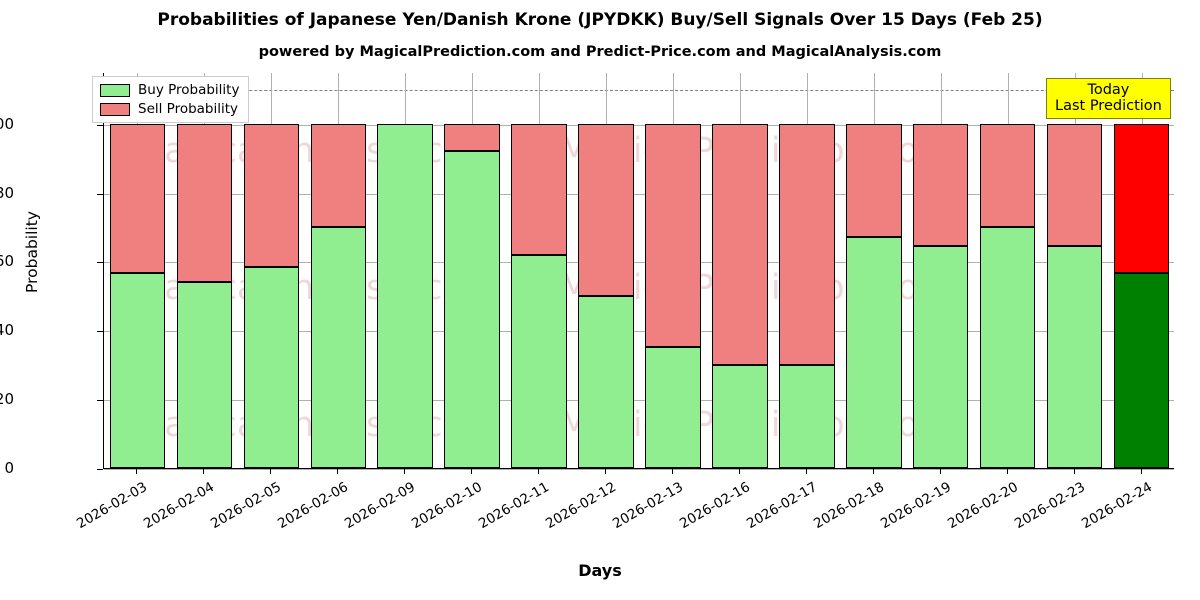 This screenshot has width=1200, height=600. Describe the element at coordinates (1108, 106) in the screenshot. I see `today-annotation-line2: Last Prediction` at that location.